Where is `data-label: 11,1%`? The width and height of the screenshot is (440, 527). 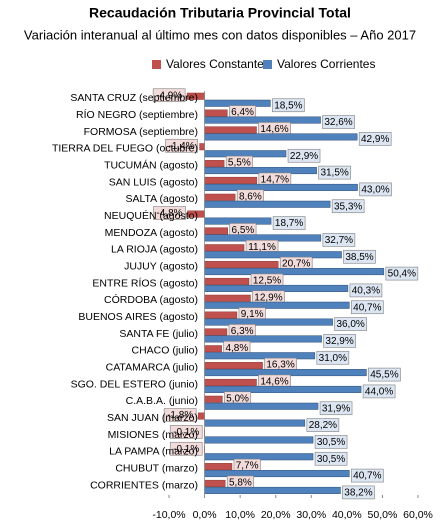
data-label: 11,1% is located at coordinates (262, 247).